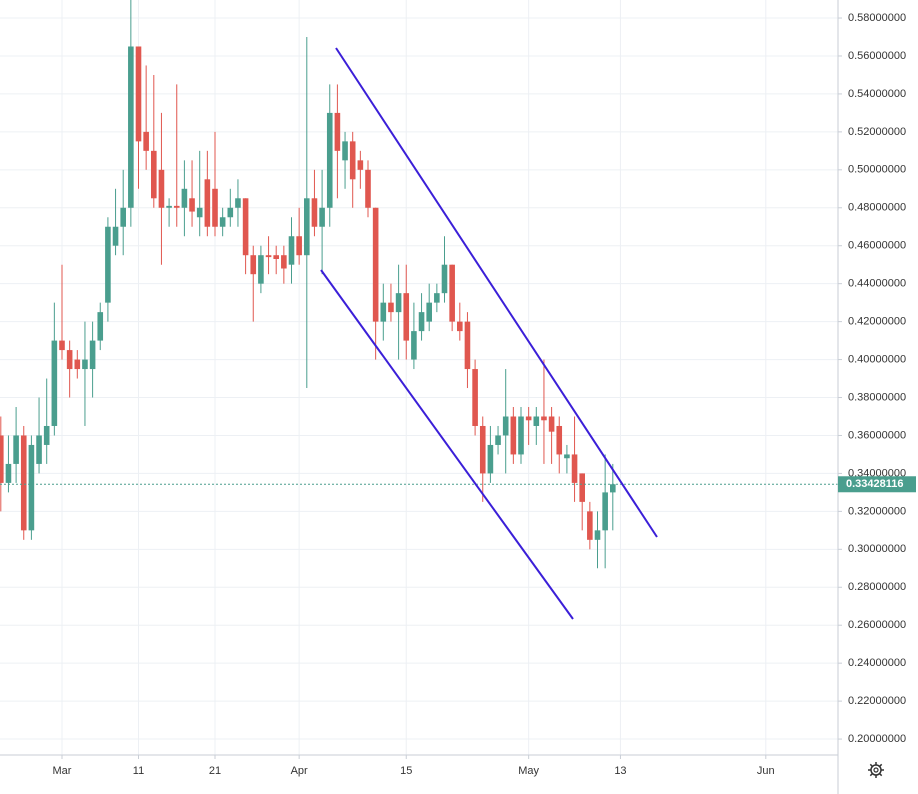 The height and width of the screenshot is (794, 918). Describe the element at coordinates (620, 771) in the screenshot. I see `x-tick-label: 13` at that location.